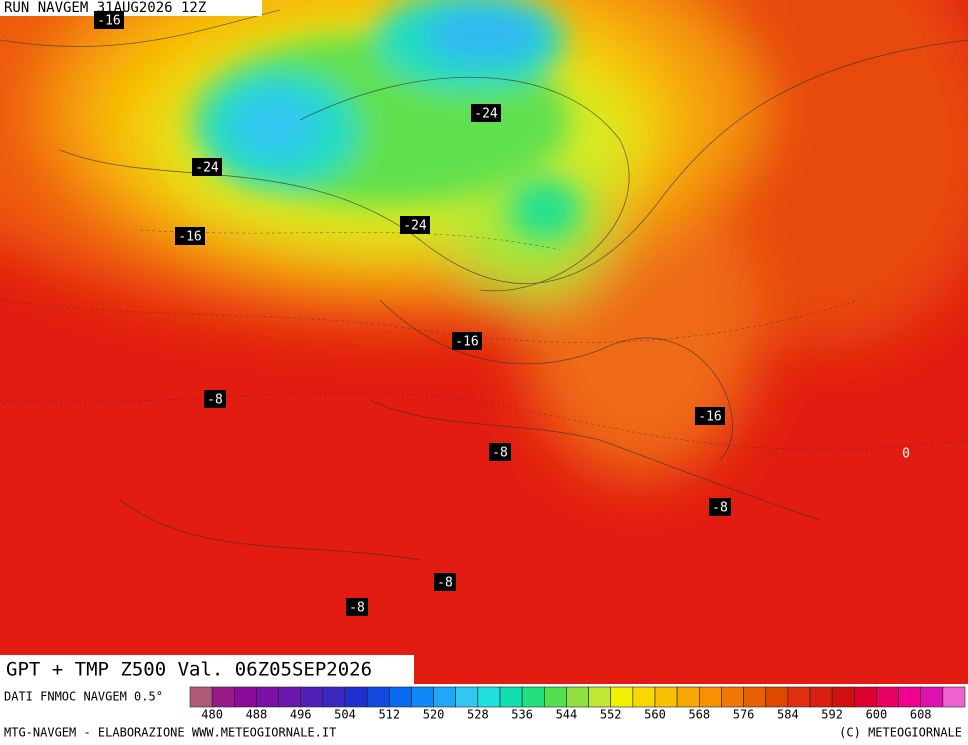 The height and width of the screenshot is (745, 968). I want to click on colorbar-tick-label: 536, so click(522, 715).